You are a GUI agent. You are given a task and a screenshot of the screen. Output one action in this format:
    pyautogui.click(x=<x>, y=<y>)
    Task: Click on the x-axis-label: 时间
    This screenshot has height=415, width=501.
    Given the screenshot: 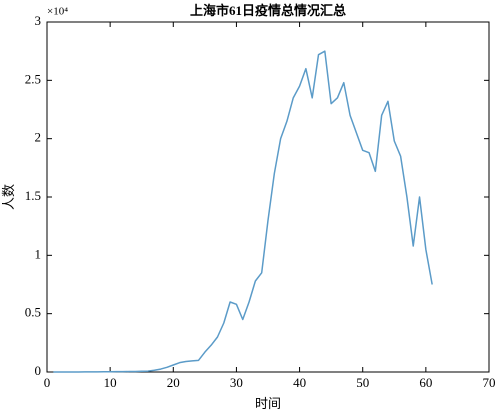 What is the action you would take?
    pyautogui.click(x=268, y=403)
    